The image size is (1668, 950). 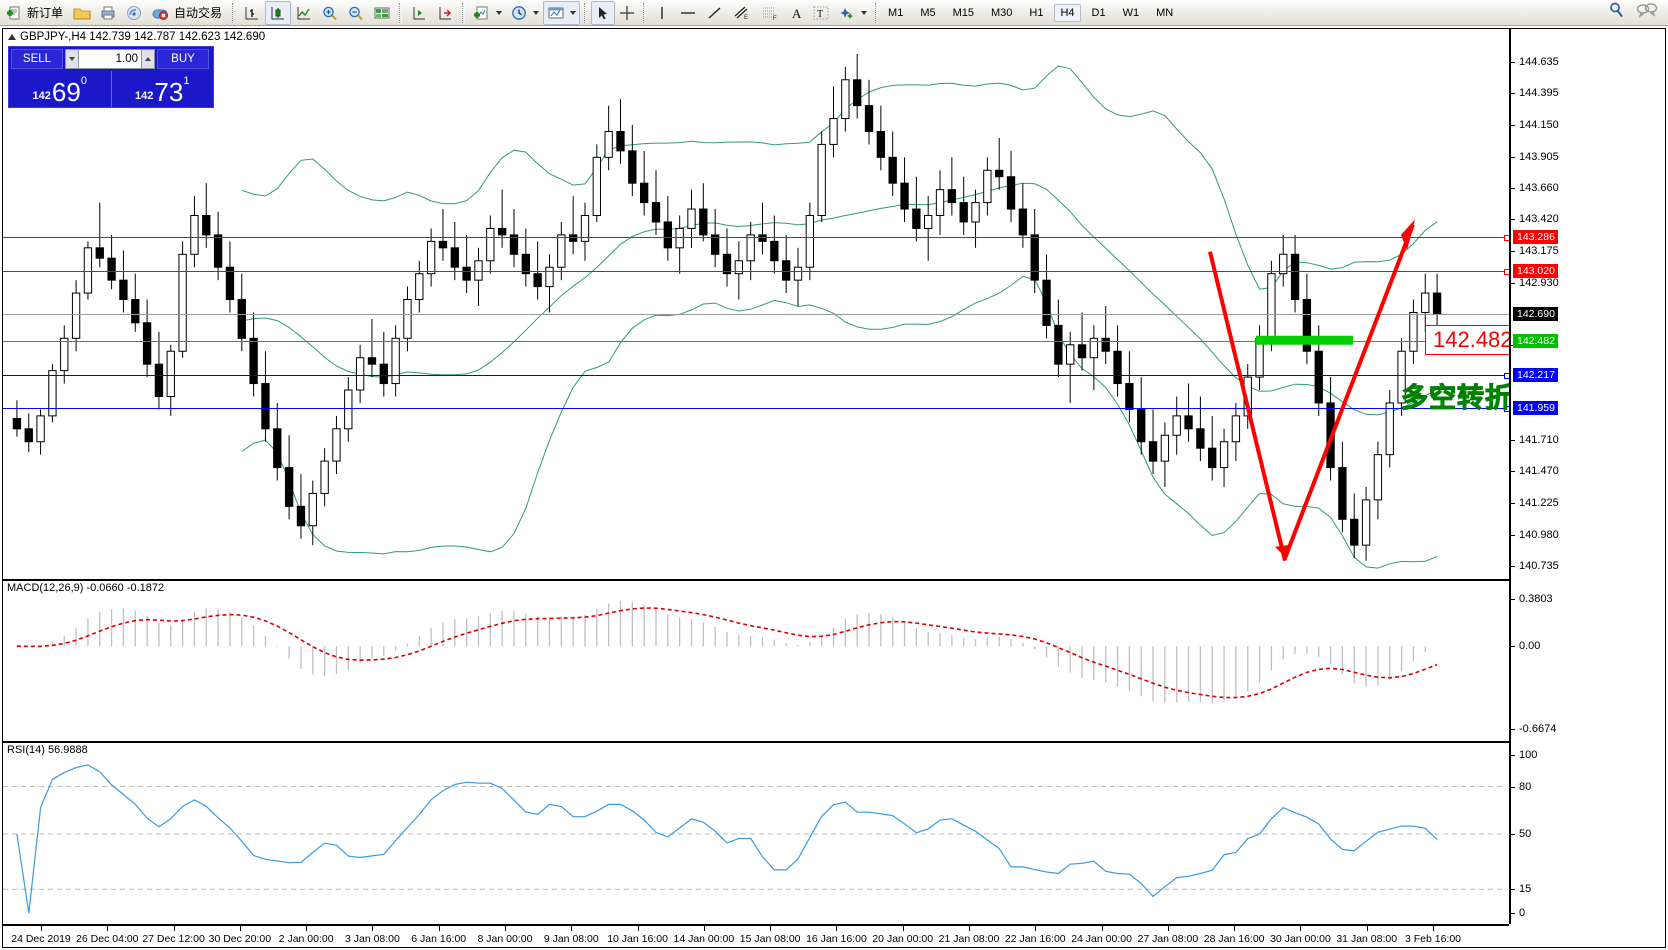 What do you see at coordinates (252, 13) in the screenshot?
I see `bar-chart-icon` at bounding box center [252, 13].